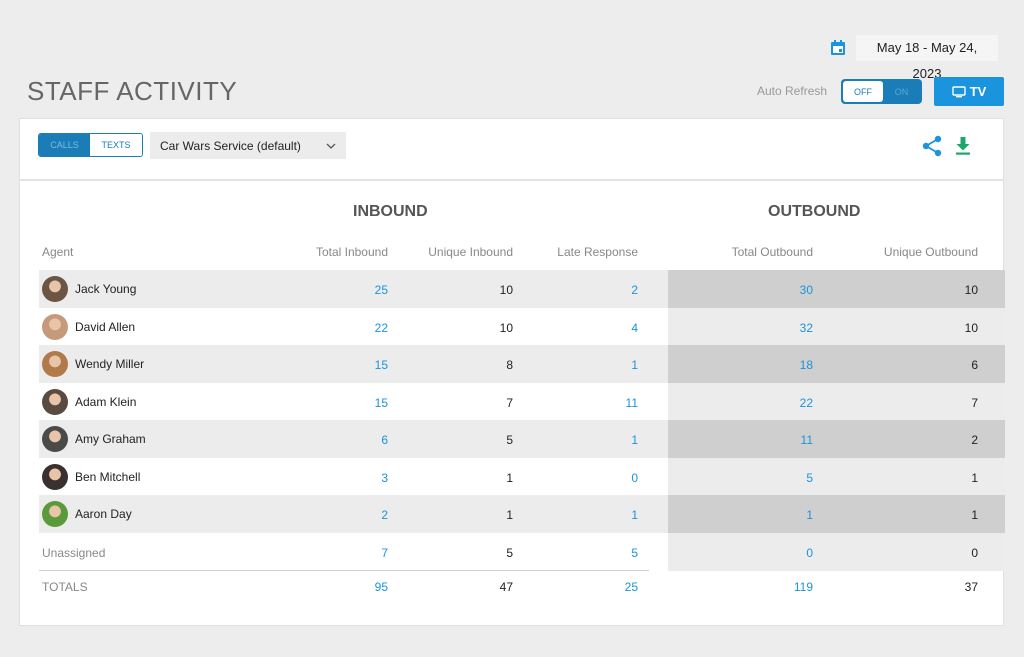 This screenshot has width=1024, height=657. I want to click on agent-cell: Jack Young, so click(89, 289).